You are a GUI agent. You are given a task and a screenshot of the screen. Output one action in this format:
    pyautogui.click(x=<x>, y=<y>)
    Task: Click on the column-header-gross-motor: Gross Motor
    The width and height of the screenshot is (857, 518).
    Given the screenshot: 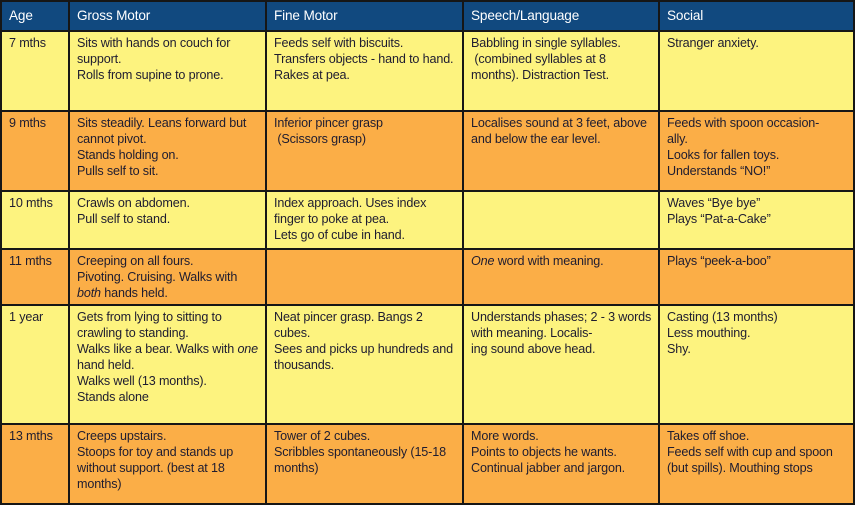 What is the action you would take?
    pyautogui.click(x=167, y=16)
    